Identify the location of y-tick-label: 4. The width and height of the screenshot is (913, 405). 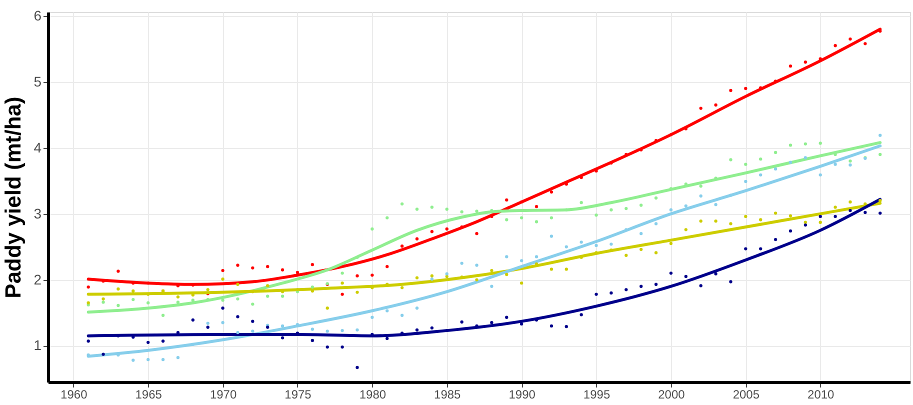
(38, 147).